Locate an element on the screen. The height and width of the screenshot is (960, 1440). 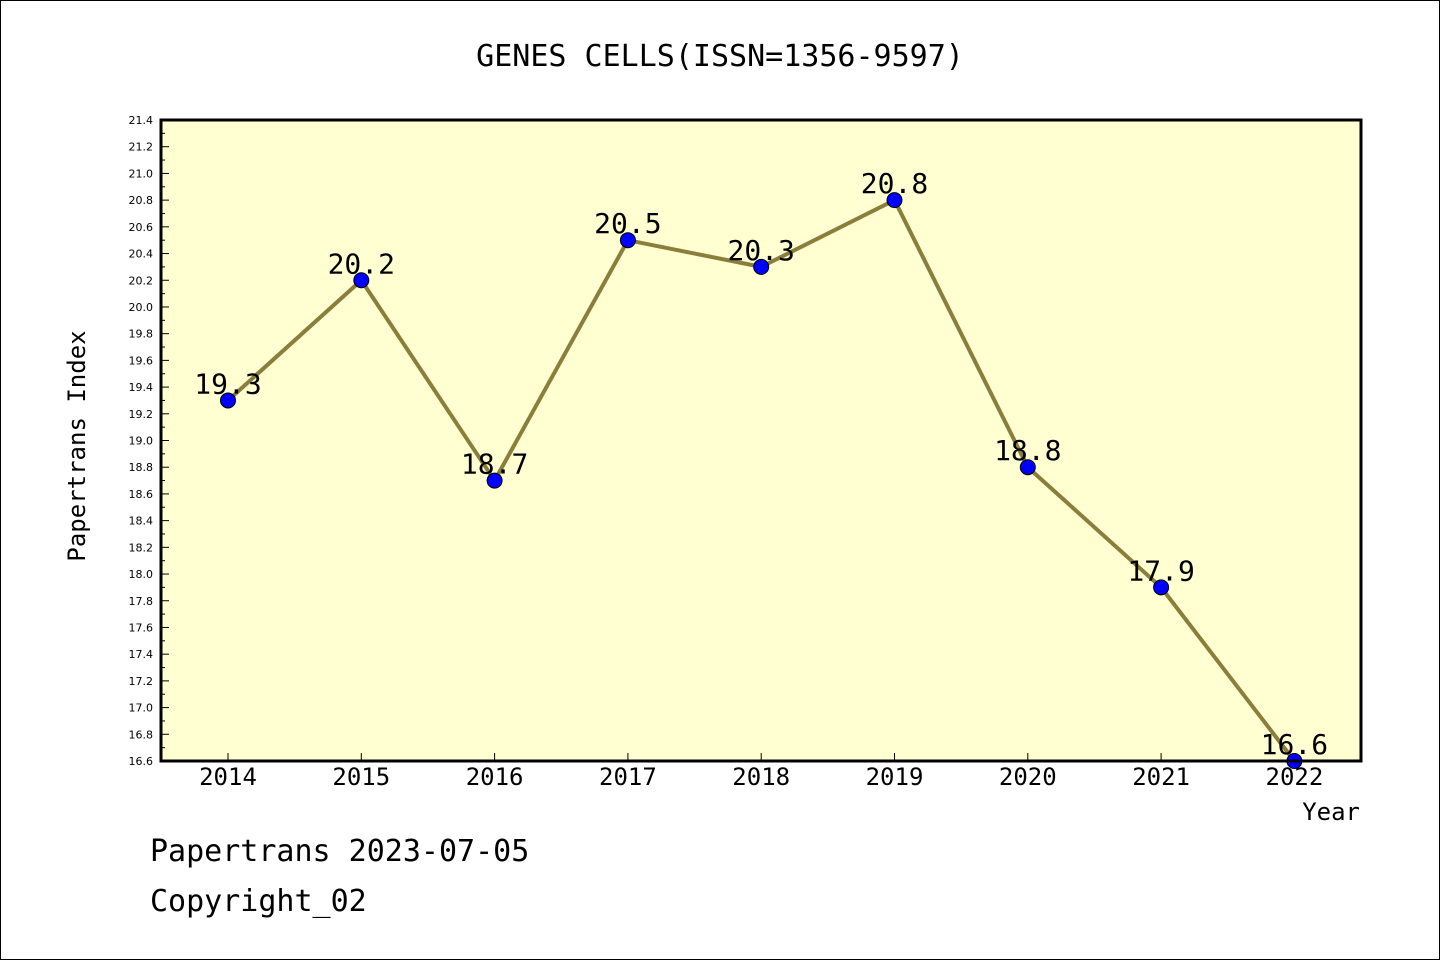
y-tick-label: 17.2 is located at coordinates (141, 681).